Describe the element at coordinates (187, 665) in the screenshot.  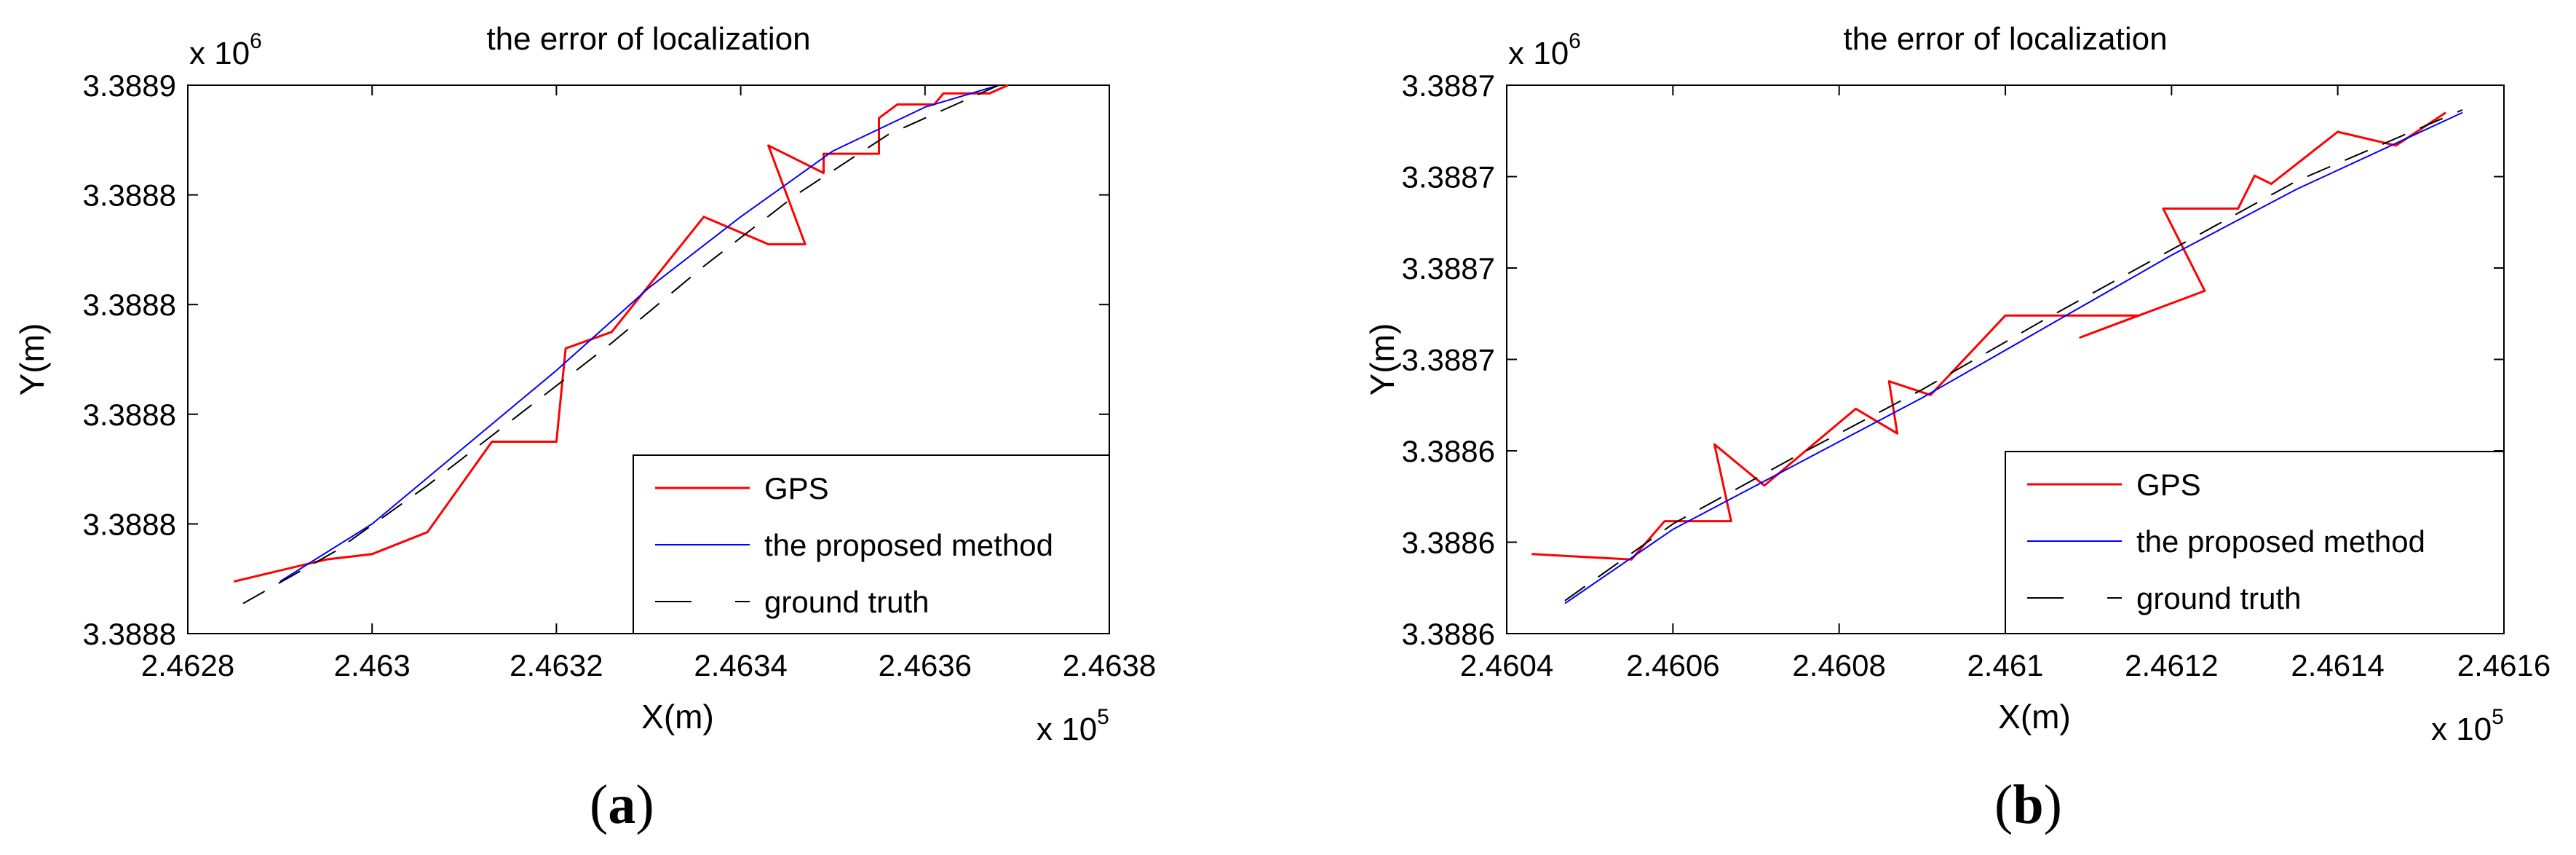
I see `x-tick-label: 2.4628` at that location.